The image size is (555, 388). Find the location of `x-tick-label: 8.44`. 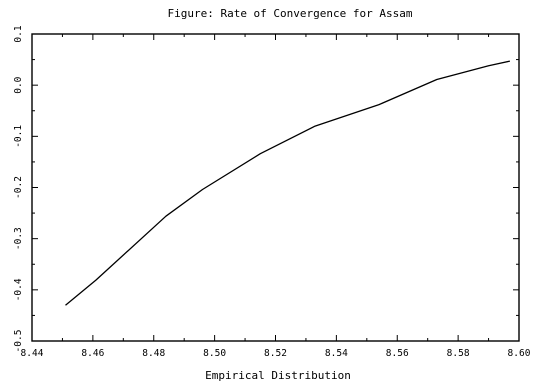

x-tick-label: 8.44 is located at coordinates (32, 353).